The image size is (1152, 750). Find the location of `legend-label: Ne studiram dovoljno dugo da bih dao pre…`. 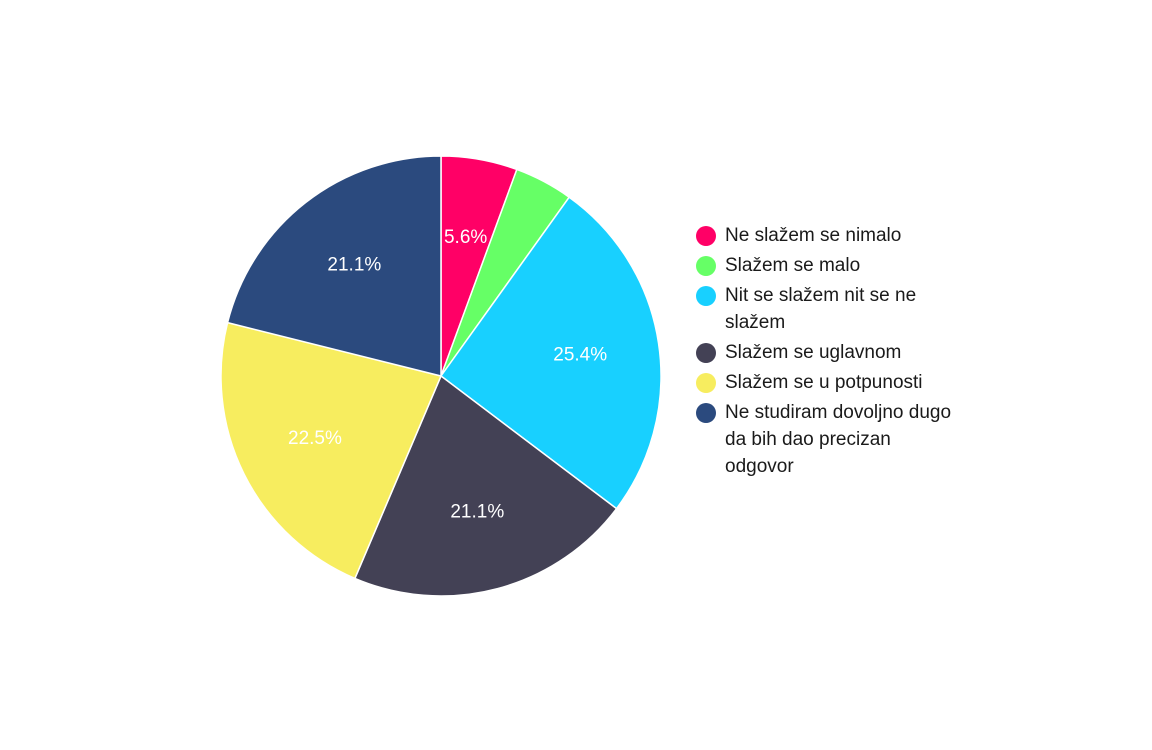

legend-label: Ne studiram dovoljno dugo da bih dao pre… is located at coordinates (838, 439).